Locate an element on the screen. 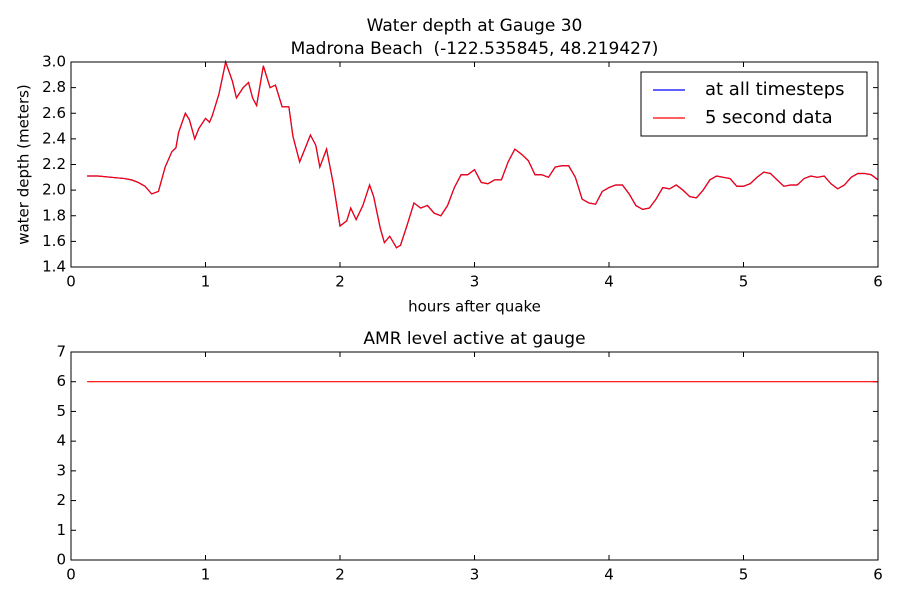 The height and width of the screenshot is (600, 900). legend-label: at all timesteps is located at coordinates (775, 89).